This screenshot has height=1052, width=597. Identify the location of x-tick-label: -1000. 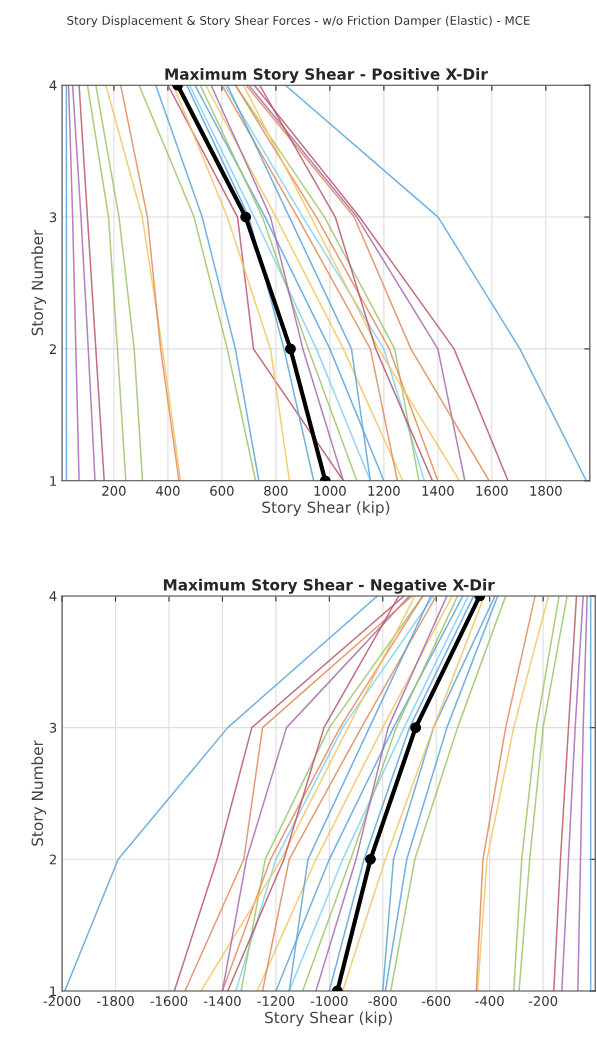
(329, 1001).